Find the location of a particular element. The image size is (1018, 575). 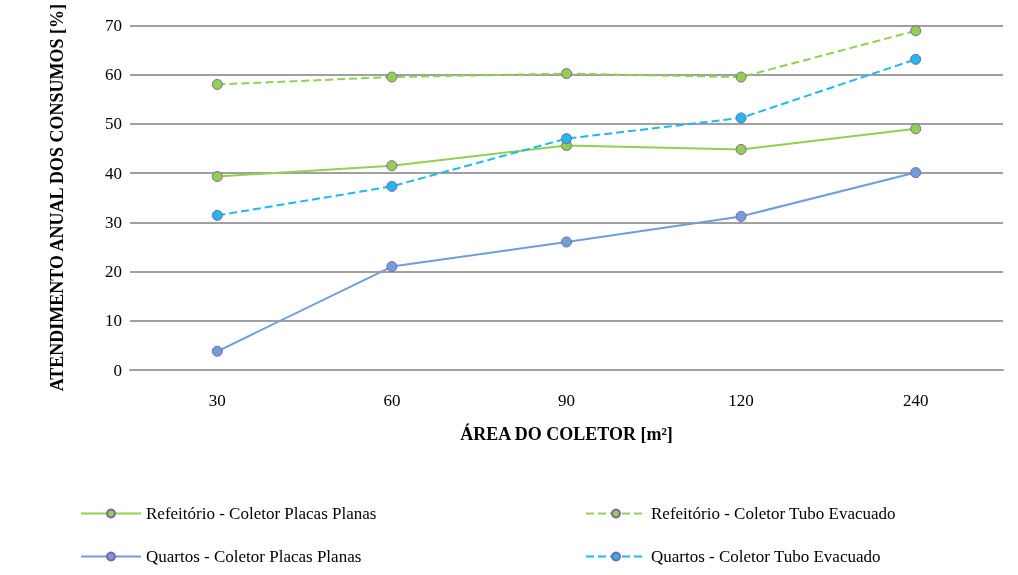

legend-label: Quartos - Coletor Tubo Evacuado is located at coordinates (766, 556).